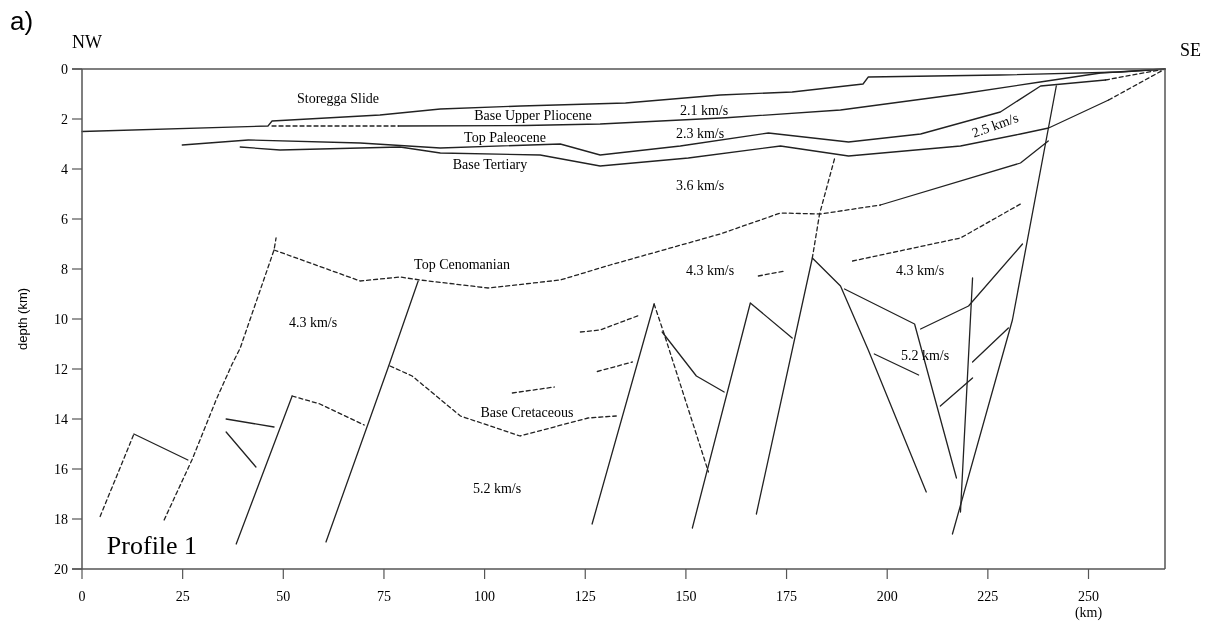 This screenshot has height=635, width=1220. I want to click on x-tick-label: 100, so click(485, 596).